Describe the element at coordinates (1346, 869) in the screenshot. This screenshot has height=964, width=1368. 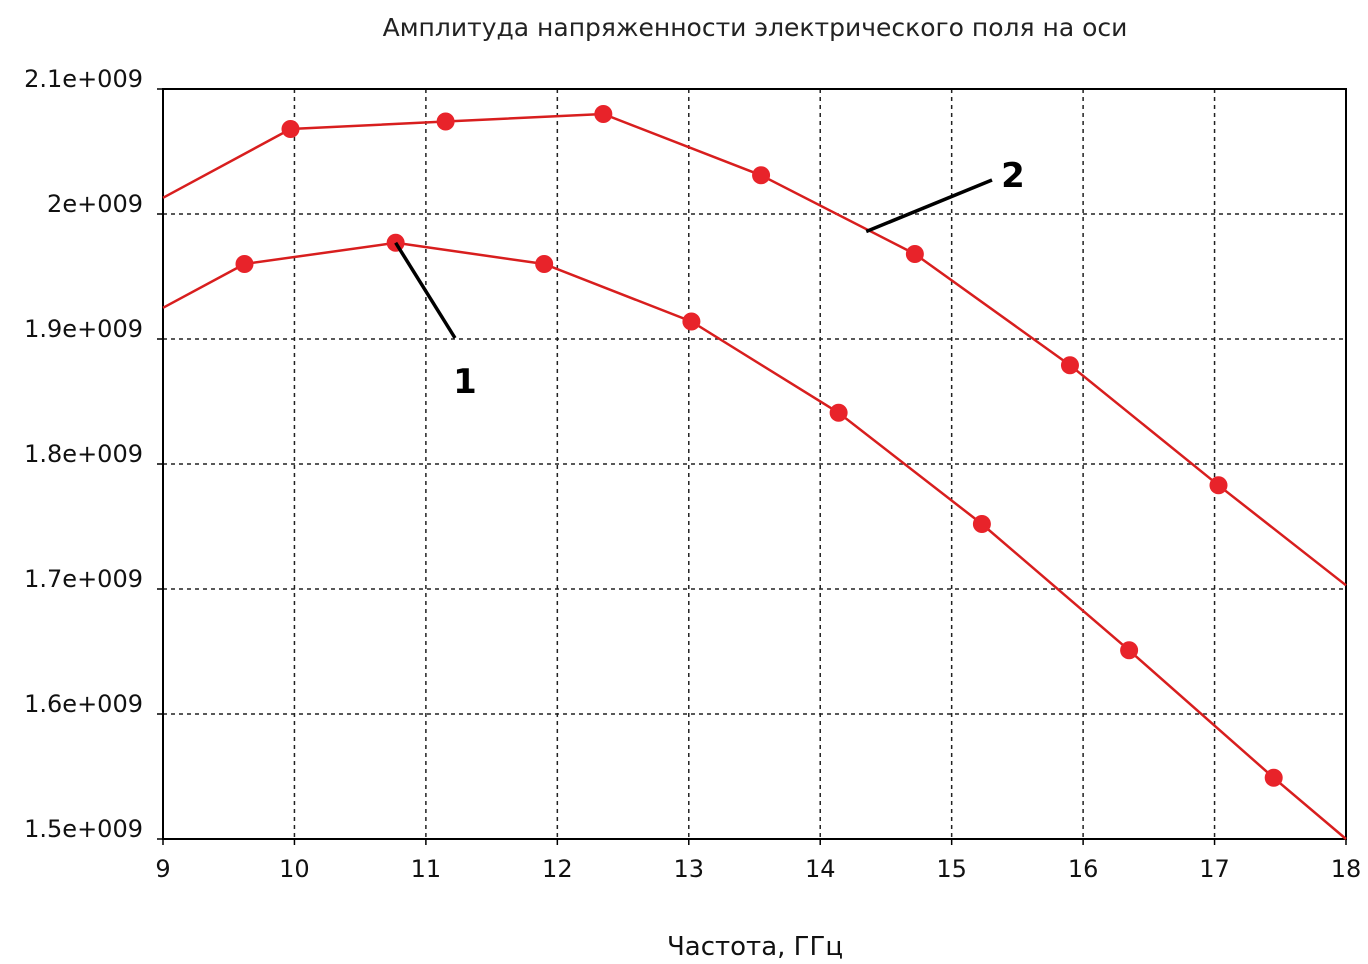
I see `x-tick-label: 18` at that location.